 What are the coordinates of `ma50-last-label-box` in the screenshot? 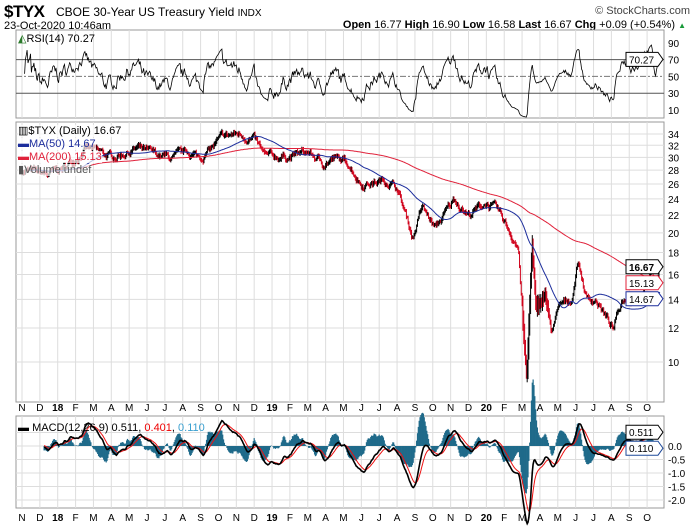 It's located at (644, 299).